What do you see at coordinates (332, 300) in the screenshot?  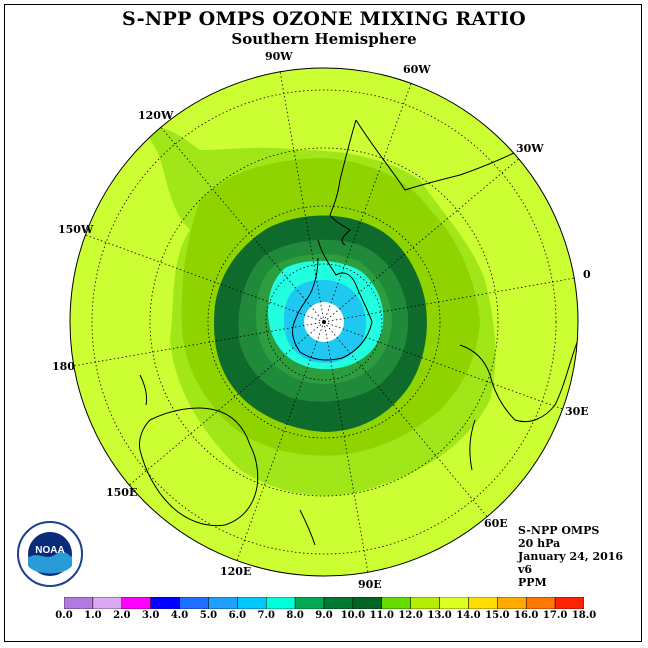 I see `coast-antarctic-peninsula` at bounding box center [332, 300].